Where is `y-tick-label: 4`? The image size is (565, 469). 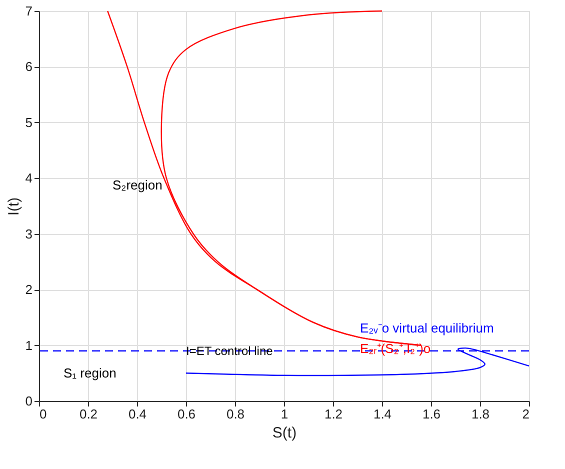 y-tick-label: 4 is located at coordinates (28, 178).